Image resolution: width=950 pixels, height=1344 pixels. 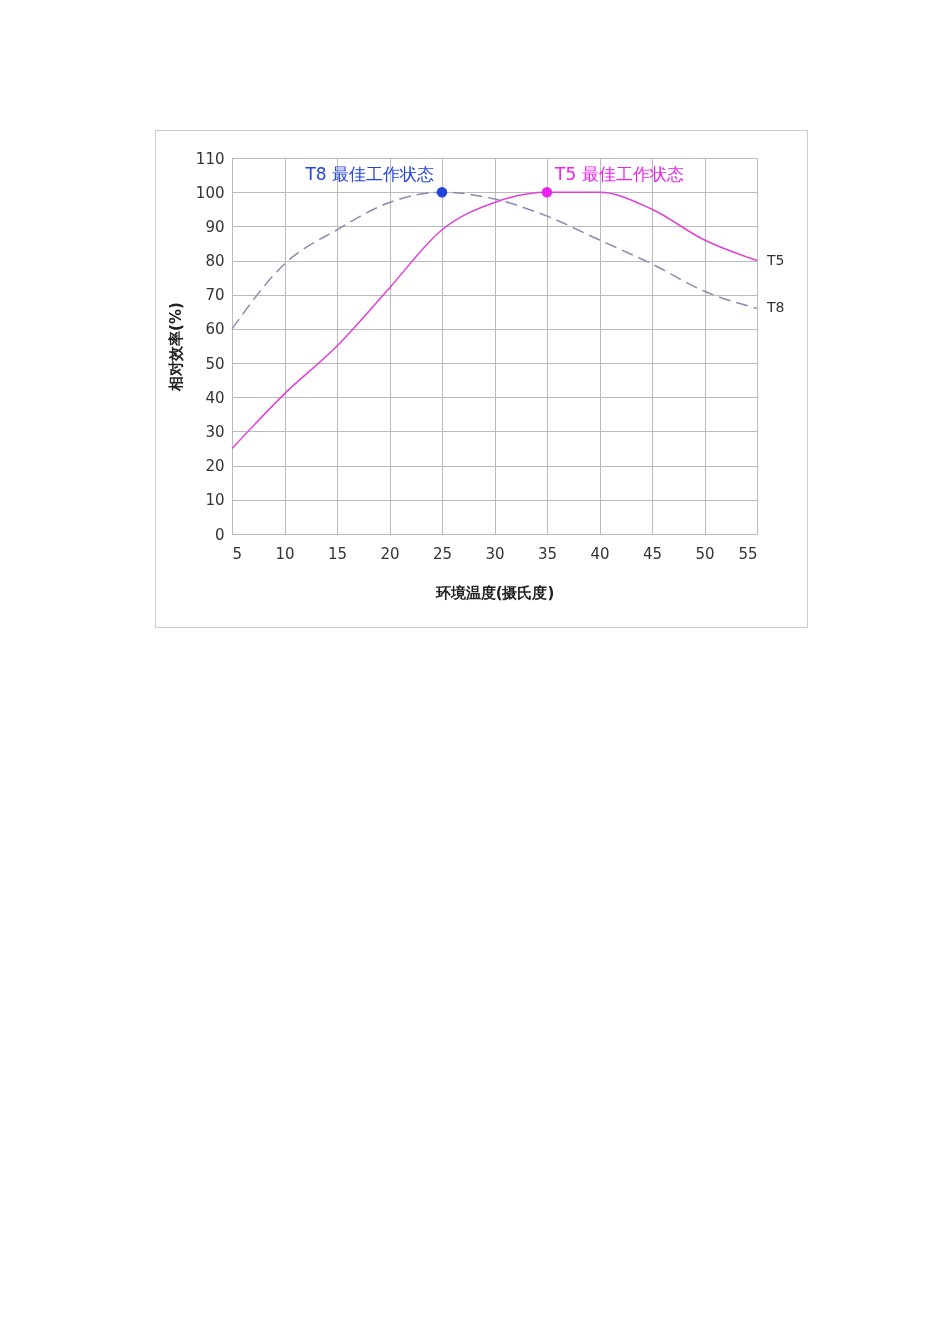 What do you see at coordinates (285, 553) in the screenshot?
I see `x-tick-label: 10` at bounding box center [285, 553].